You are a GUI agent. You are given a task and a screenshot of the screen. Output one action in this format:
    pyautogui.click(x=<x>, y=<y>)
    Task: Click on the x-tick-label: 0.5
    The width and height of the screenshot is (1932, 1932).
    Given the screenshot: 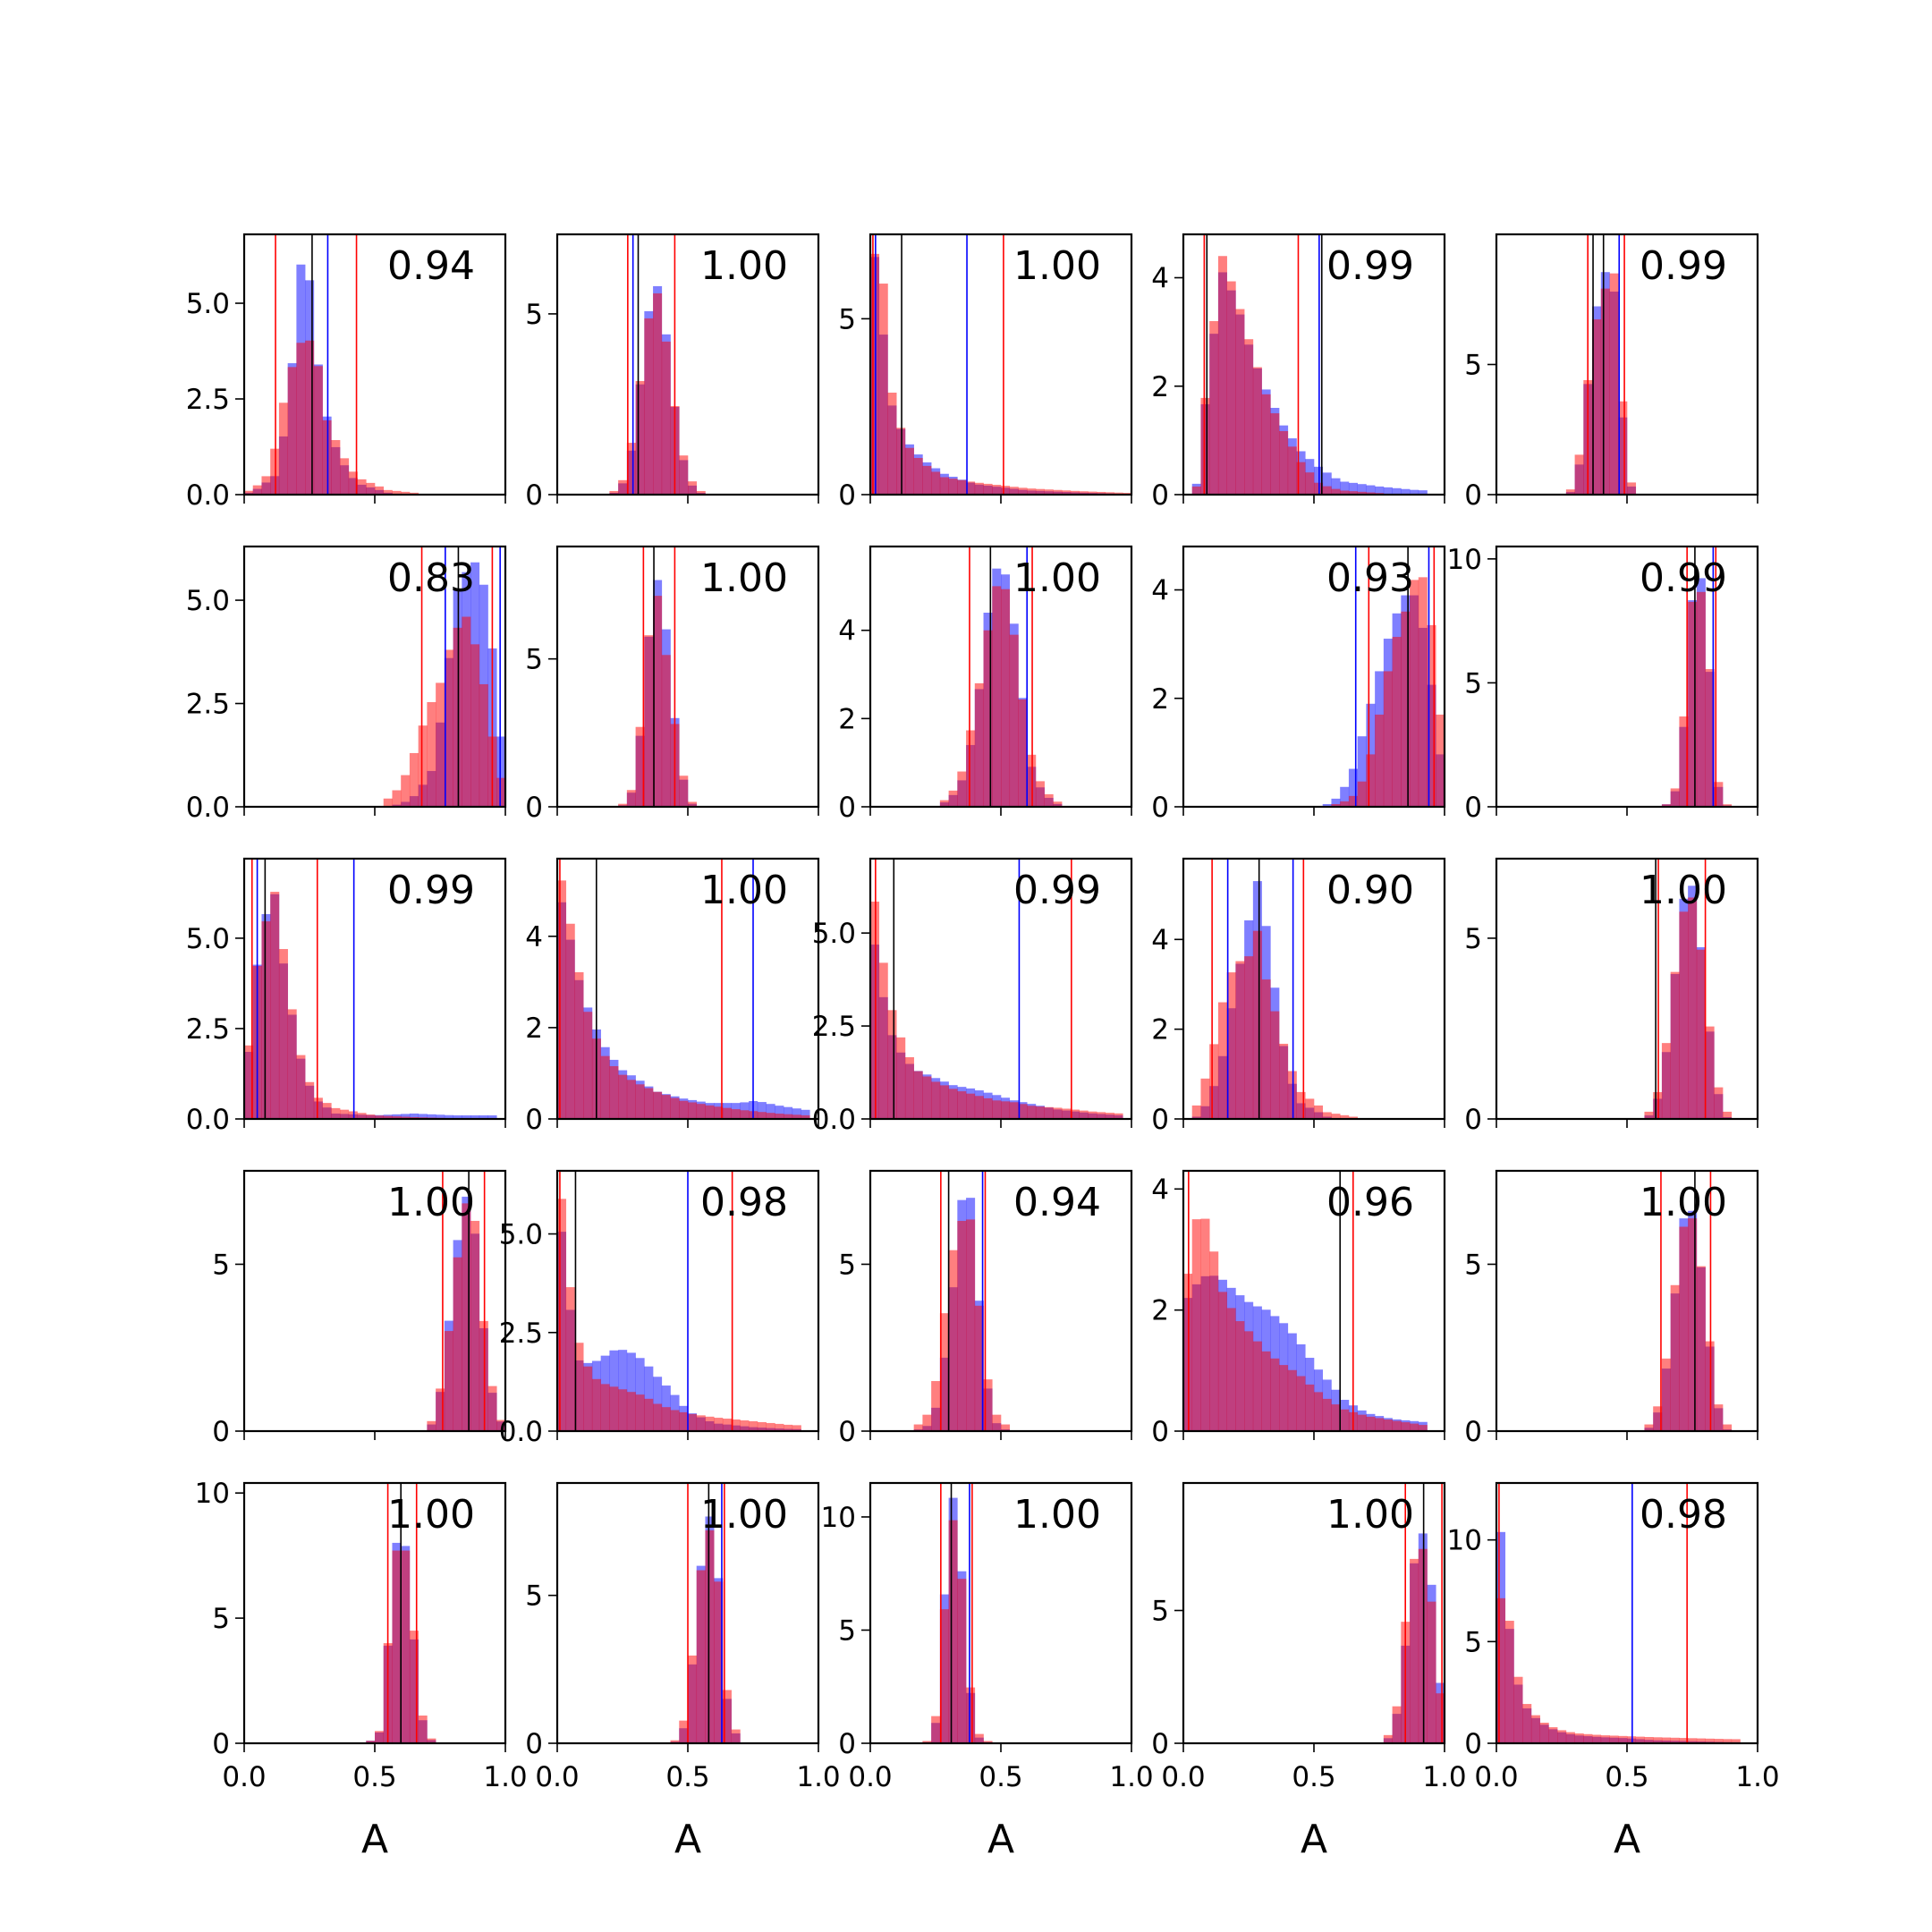 What is the action you would take?
    pyautogui.click(x=1626, y=1777)
    